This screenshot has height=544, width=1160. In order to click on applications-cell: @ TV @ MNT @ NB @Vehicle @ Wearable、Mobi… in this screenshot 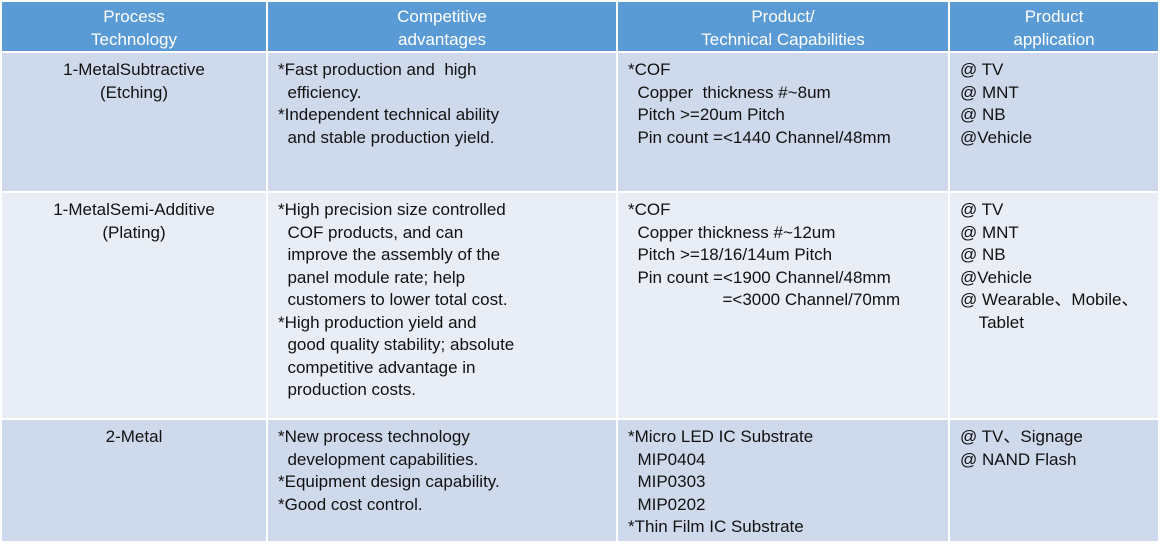, I will do `click(1054, 305)`.